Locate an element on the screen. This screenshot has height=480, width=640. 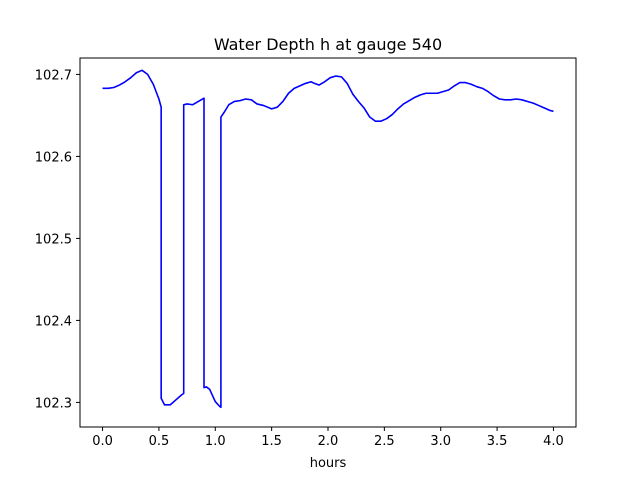
y-tick-label: 102.5 is located at coordinates (53, 239).